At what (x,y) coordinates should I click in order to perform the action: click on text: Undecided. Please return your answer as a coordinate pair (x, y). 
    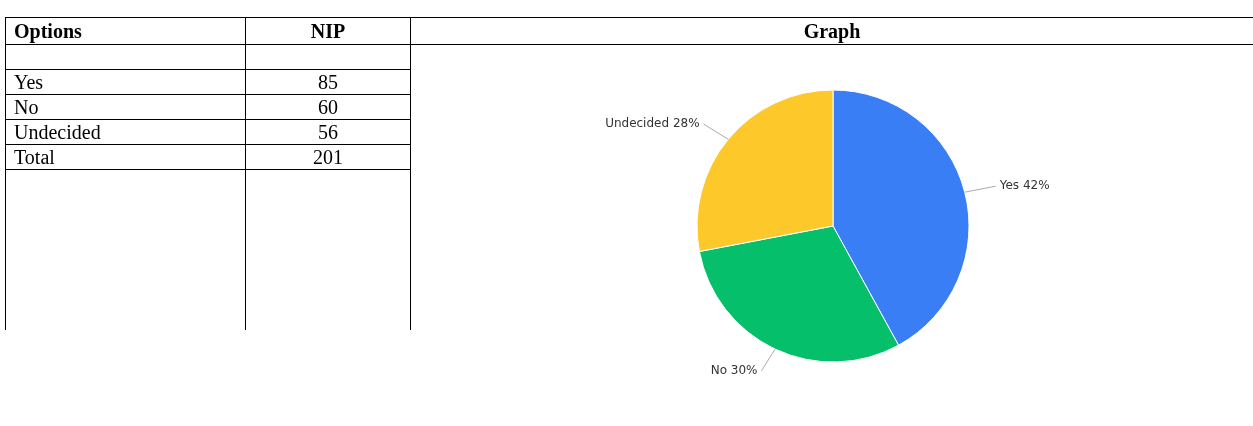
    Looking at the image, I should click on (125, 132).